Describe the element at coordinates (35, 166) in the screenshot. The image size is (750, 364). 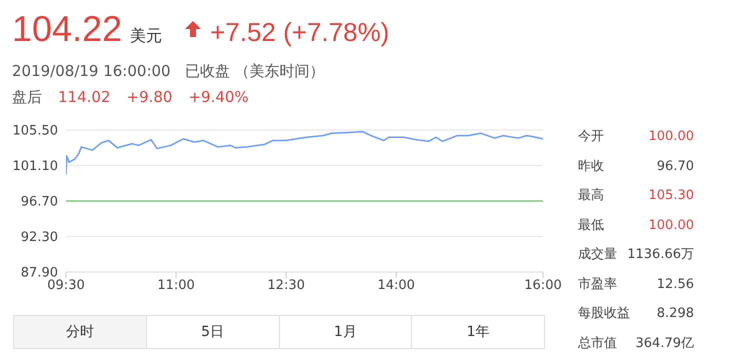
I see `y-tick-label: 101.10` at that location.